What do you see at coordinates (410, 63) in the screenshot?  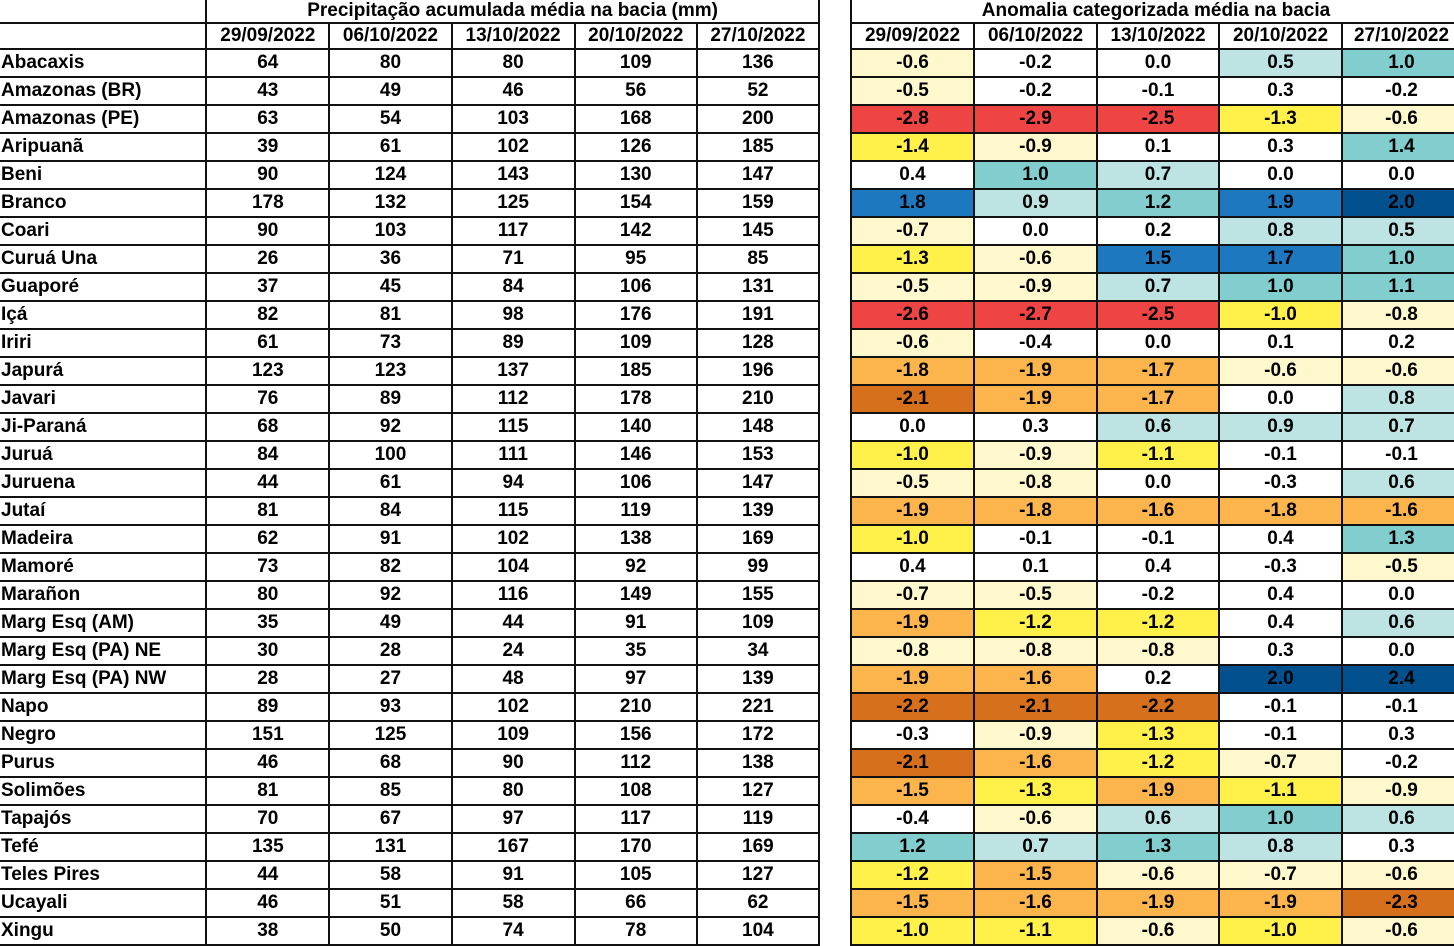 I see `table-row: Abacaxis 64 80 80 109 136` at bounding box center [410, 63].